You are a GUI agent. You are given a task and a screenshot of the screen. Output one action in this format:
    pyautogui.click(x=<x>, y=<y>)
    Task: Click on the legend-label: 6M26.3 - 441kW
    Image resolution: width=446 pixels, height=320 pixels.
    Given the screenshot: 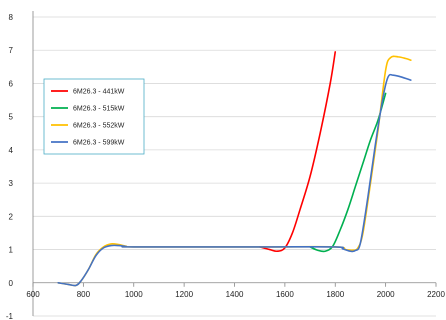 What is the action you would take?
    pyautogui.click(x=99, y=92)
    